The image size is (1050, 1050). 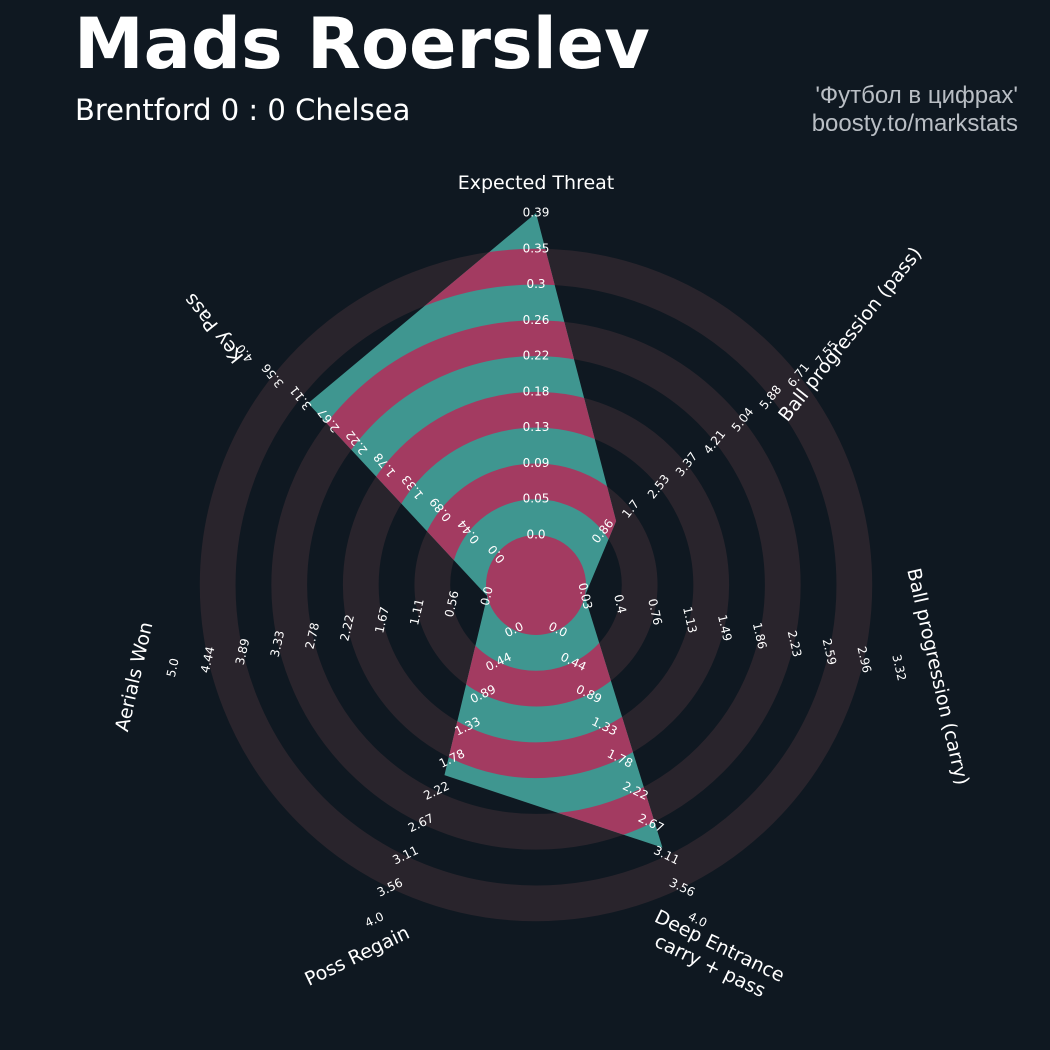 What do you see at coordinates (243, 110) in the screenshot?
I see `match-subtitle: Brentford 0 : 0 Chelsea` at bounding box center [243, 110].